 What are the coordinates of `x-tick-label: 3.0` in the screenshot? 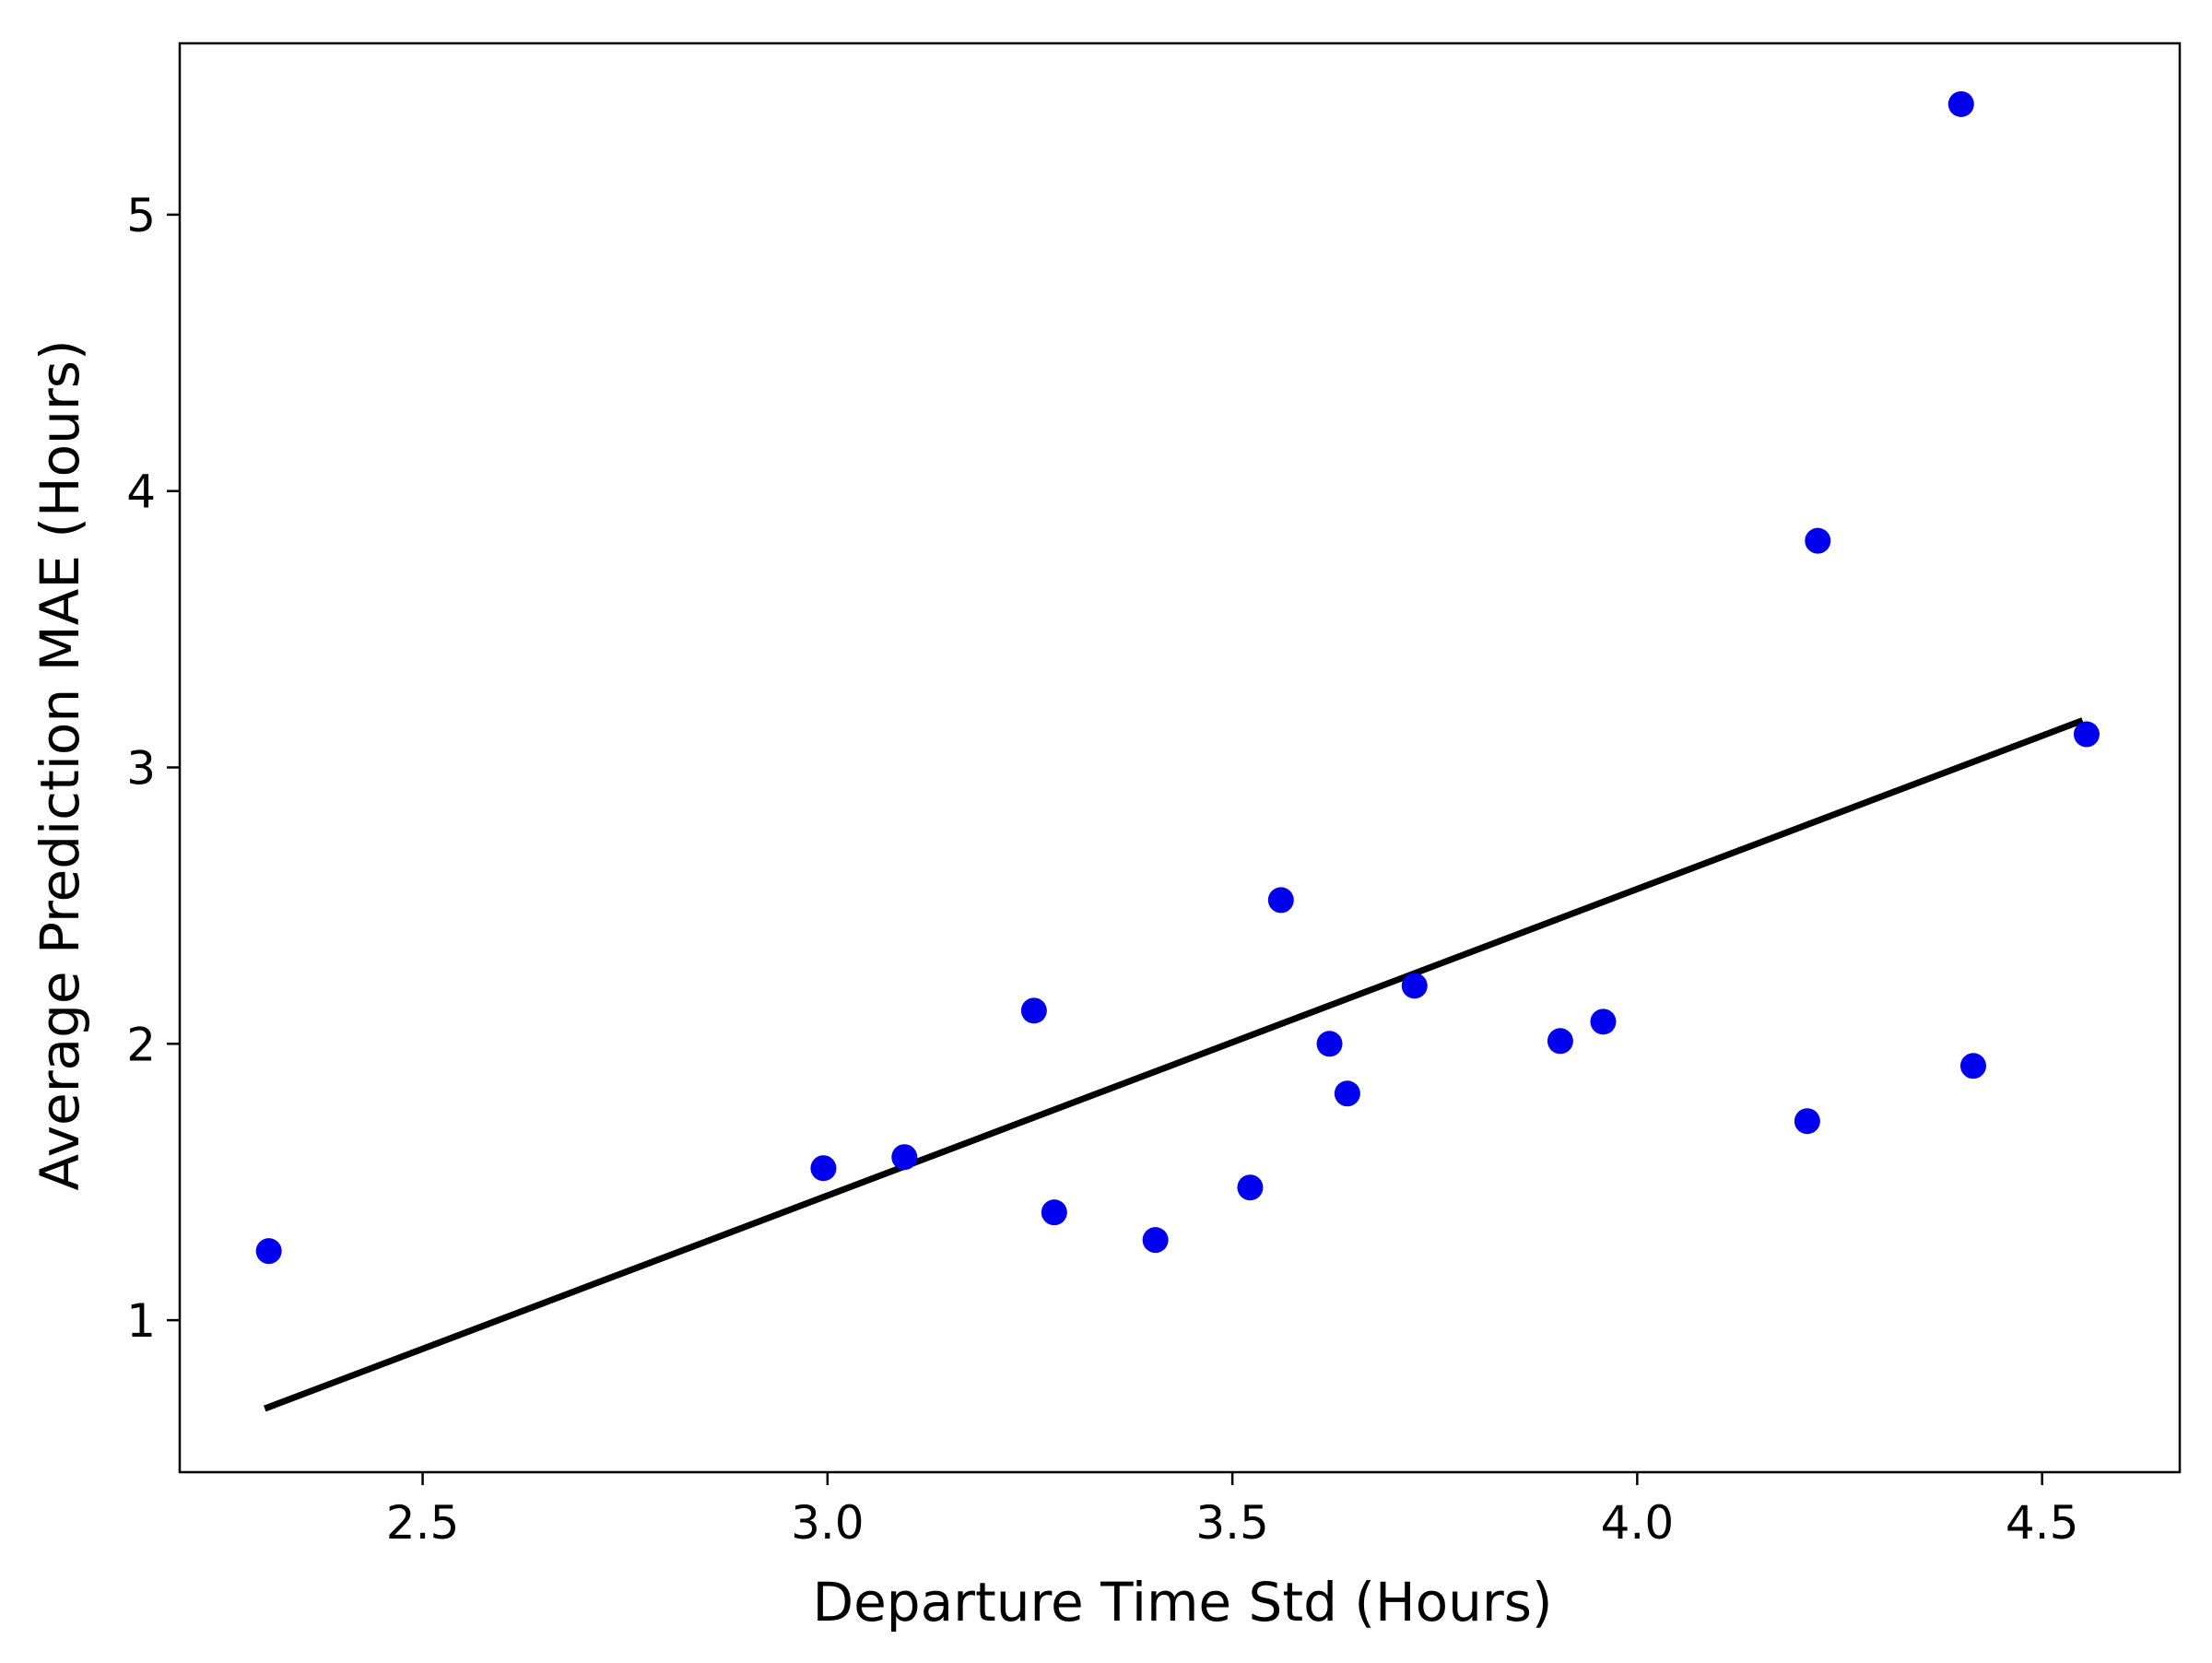 It's located at (828, 1523).